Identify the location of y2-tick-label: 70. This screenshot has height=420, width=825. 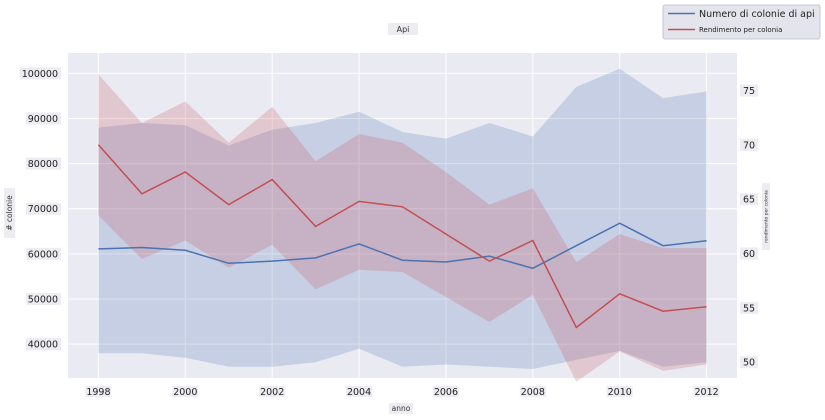
(749, 145).